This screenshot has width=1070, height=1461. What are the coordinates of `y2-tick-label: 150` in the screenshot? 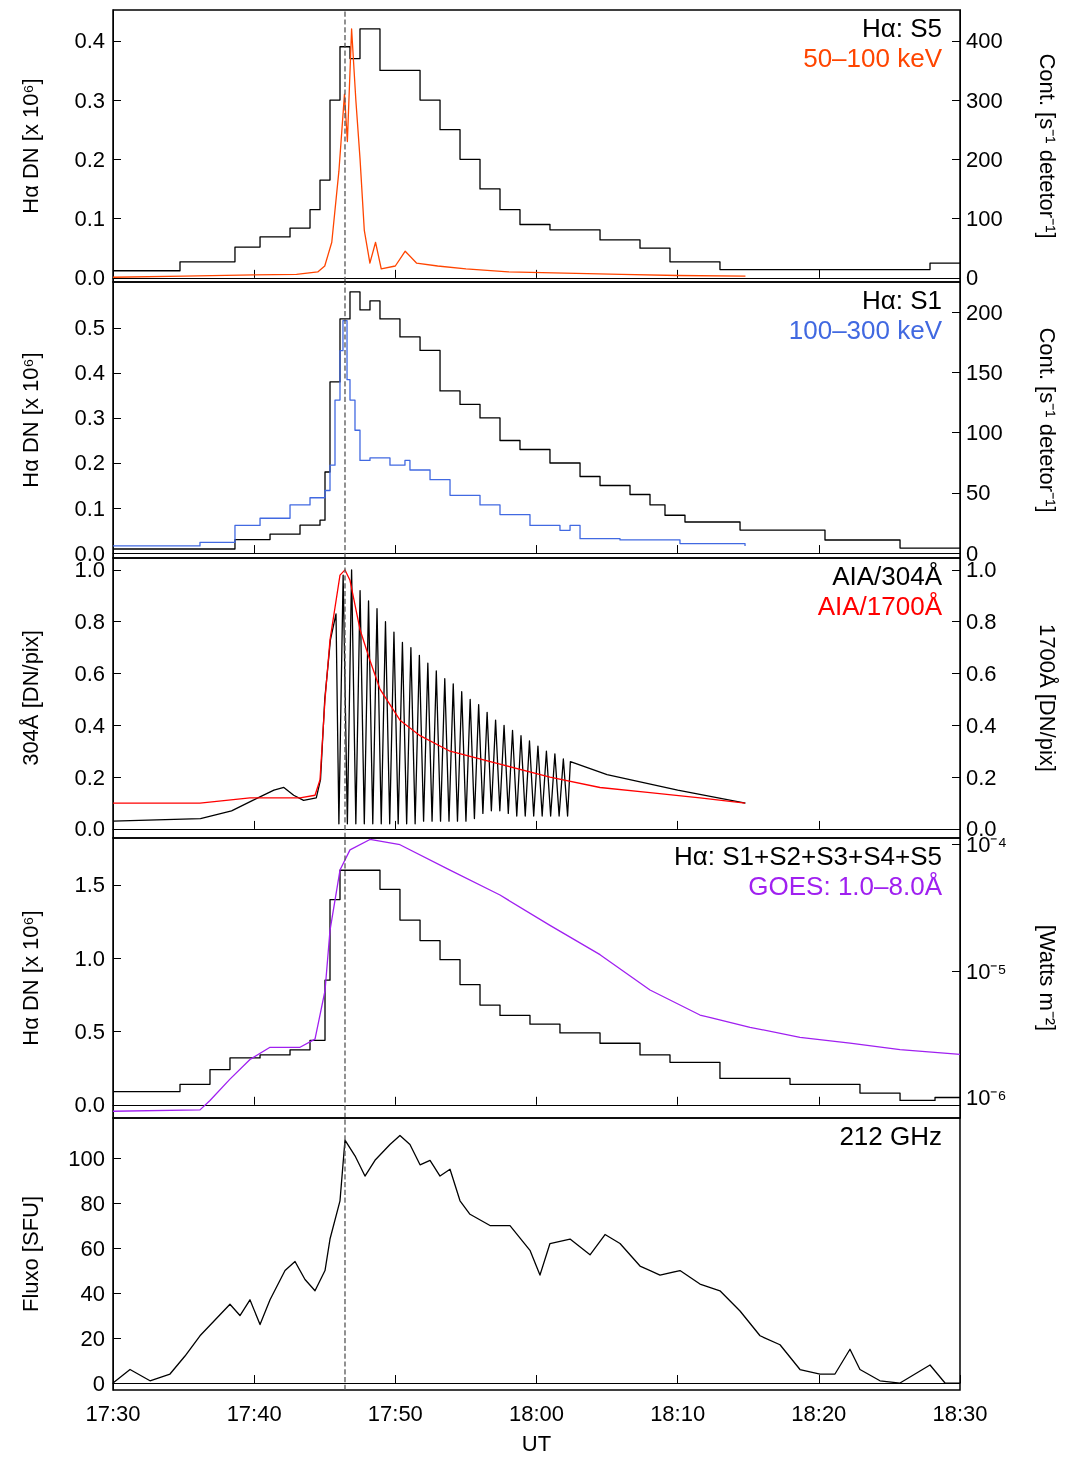 It's located at (984, 372).